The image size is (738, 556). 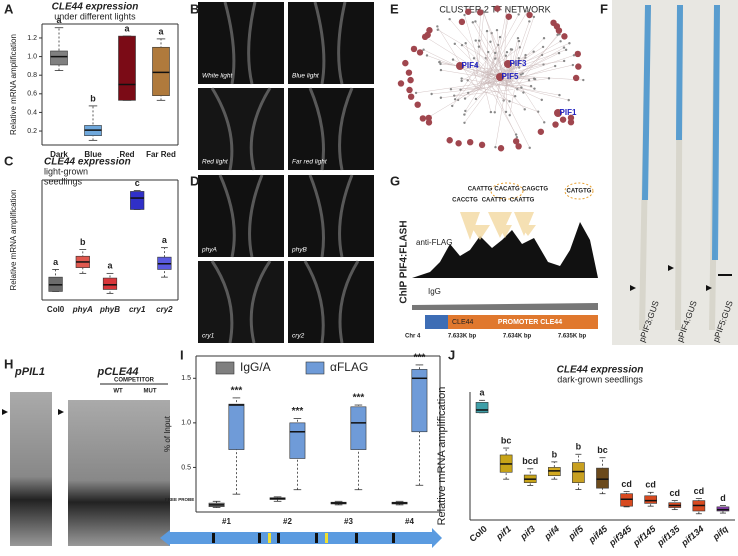 I want to click on panel-label: E, so click(x=394, y=8).